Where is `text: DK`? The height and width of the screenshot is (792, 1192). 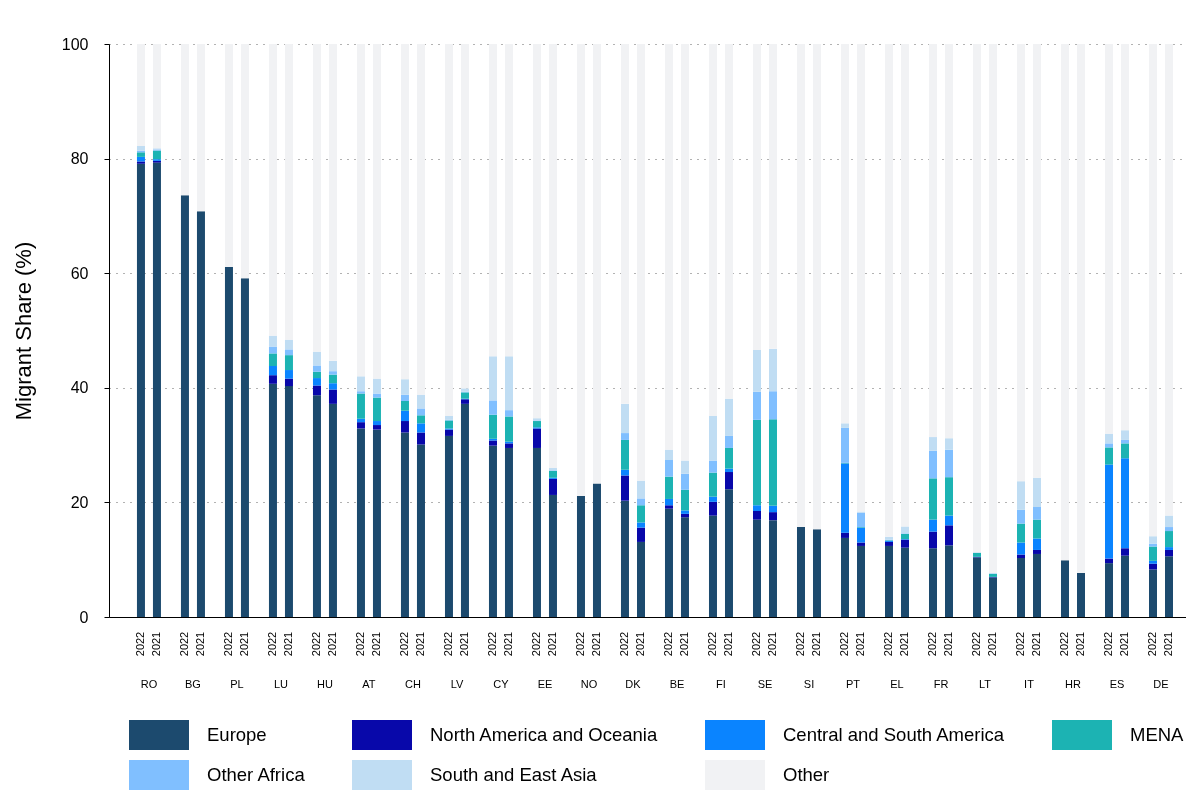
text: DK is located at coordinates (633, 684).